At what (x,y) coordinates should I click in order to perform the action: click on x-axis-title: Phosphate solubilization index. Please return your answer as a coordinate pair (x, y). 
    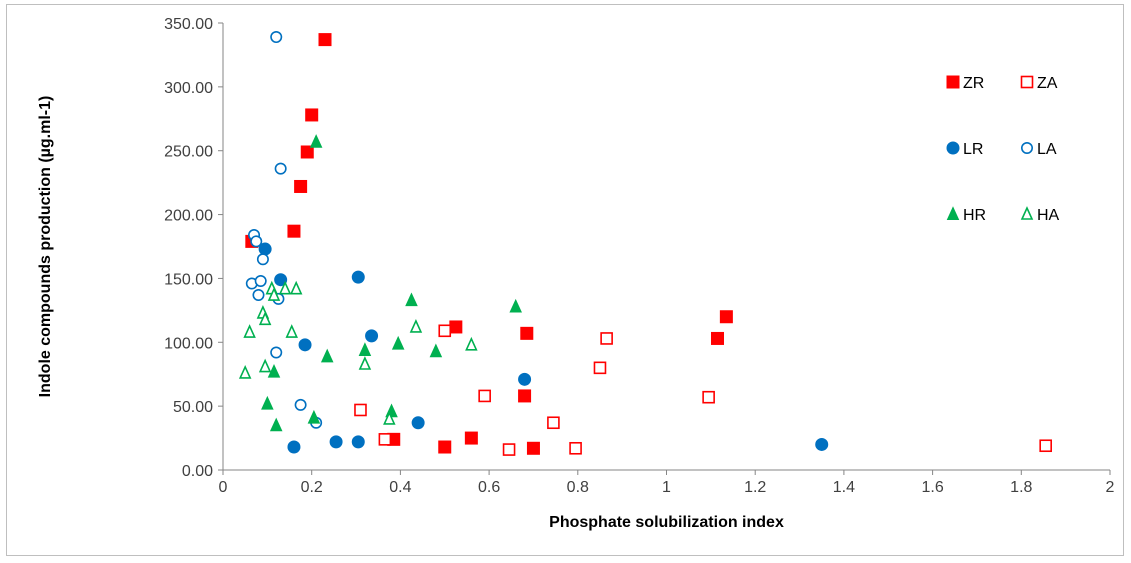
    Looking at the image, I should click on (666, 522).